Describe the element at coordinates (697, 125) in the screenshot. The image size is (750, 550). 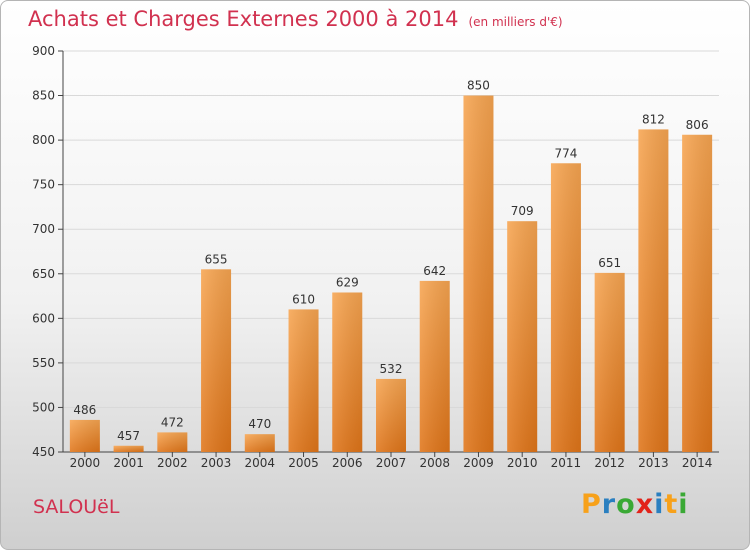
I see `data-label: 806` at that location.